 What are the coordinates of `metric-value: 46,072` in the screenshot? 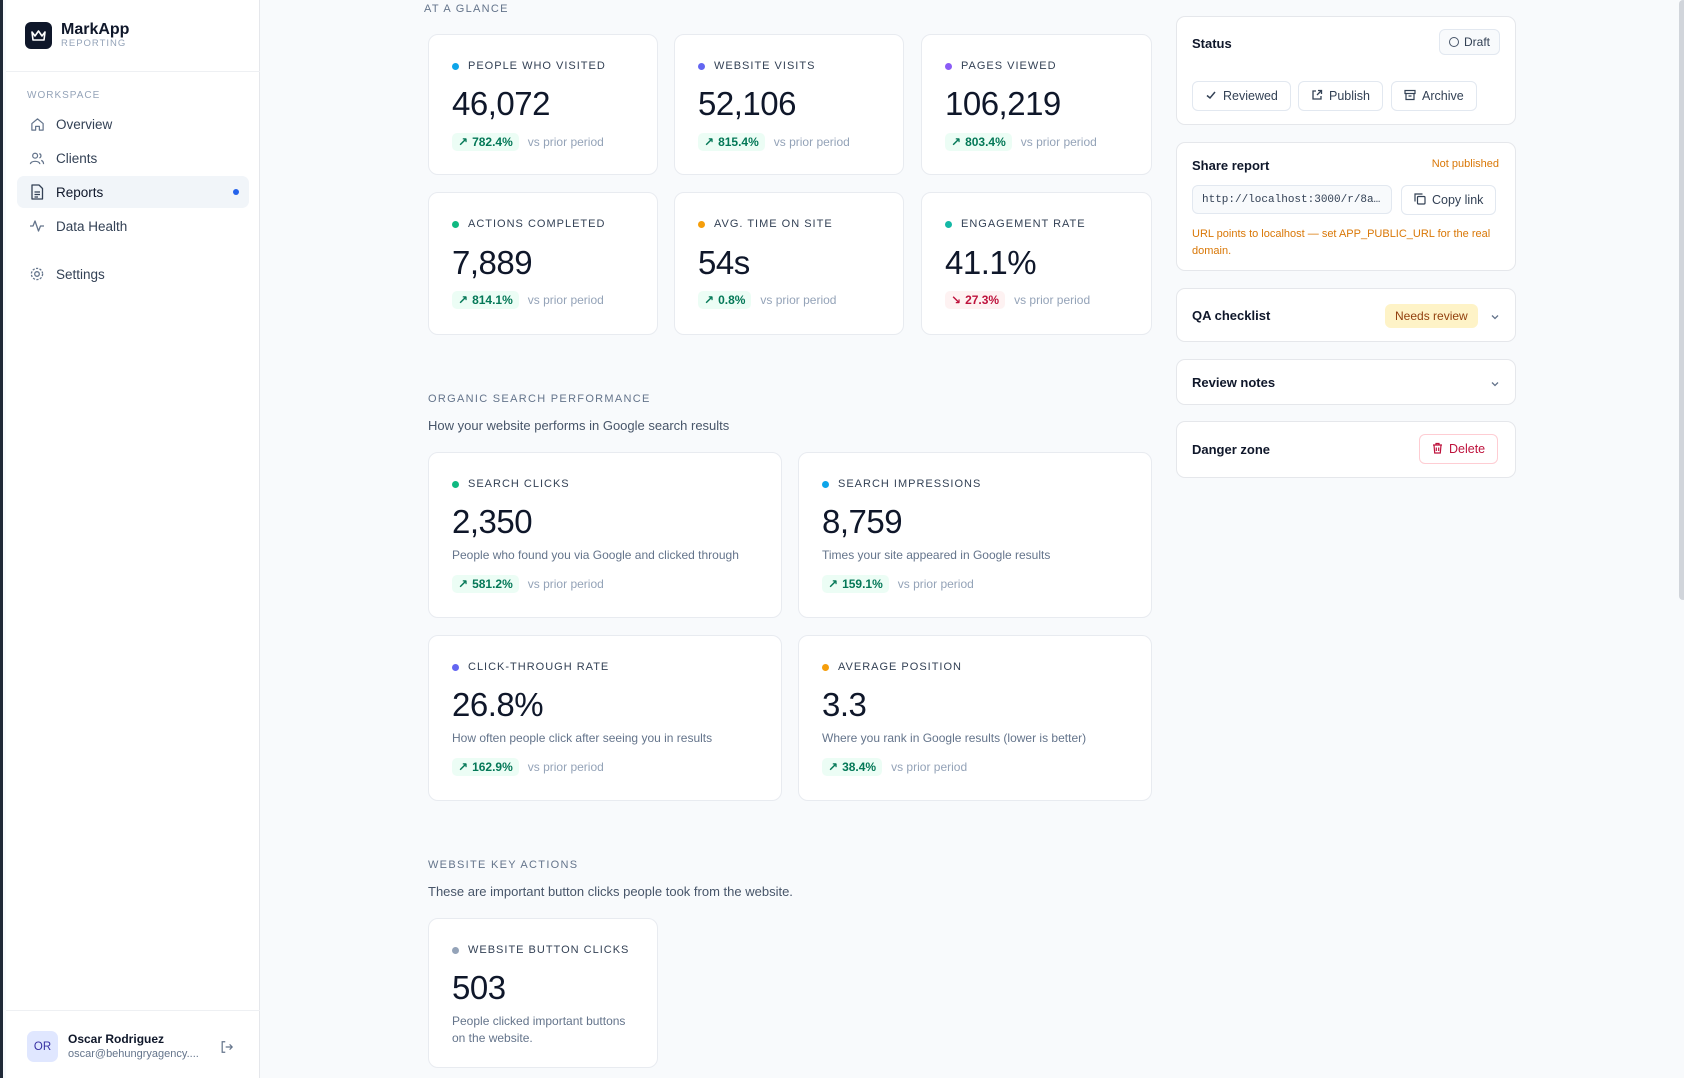 It's located at (501, 103).